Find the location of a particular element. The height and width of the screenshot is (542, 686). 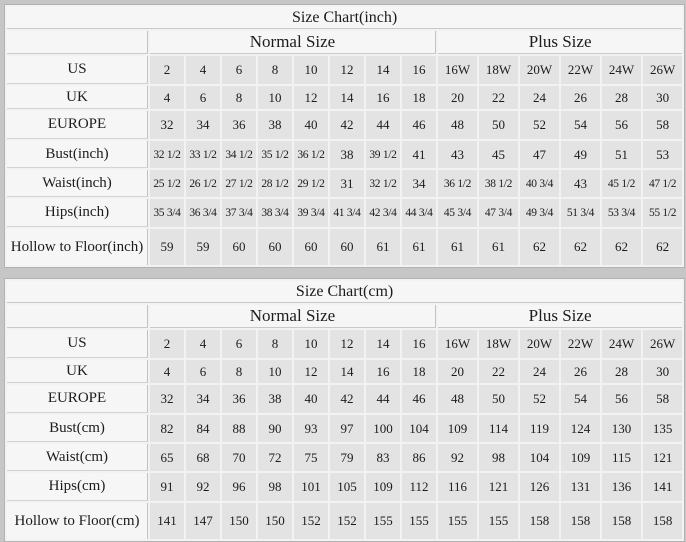

size-value-cell: 40 is located at coordinates (311, 125).